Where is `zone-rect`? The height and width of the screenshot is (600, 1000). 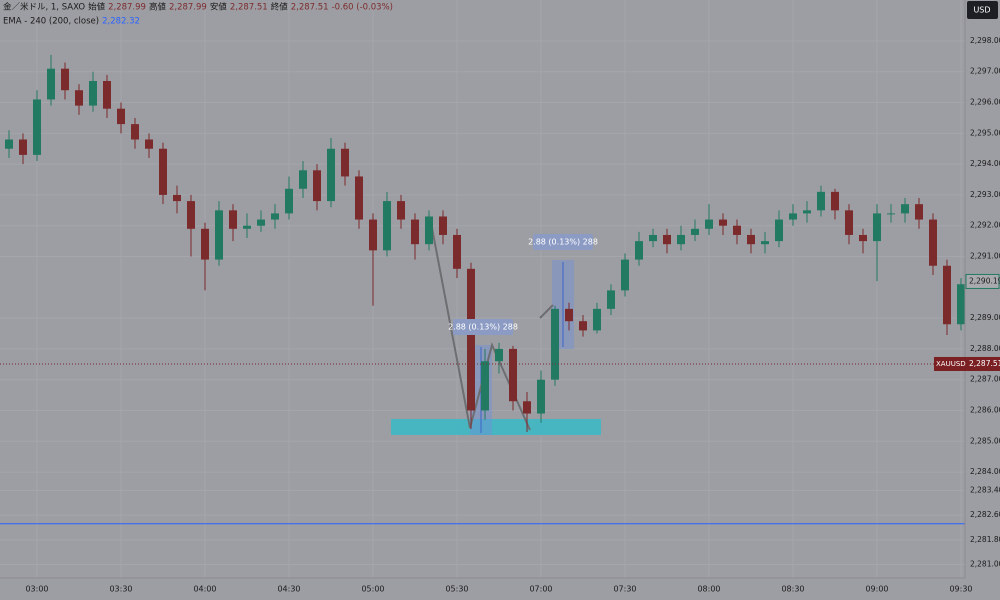 zone-rect is located at coordinates (496, 427).